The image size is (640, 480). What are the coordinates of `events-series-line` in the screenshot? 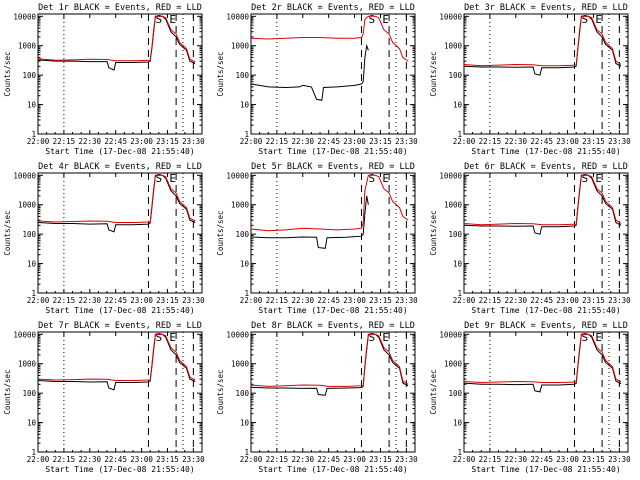 It's located at (309, 222).